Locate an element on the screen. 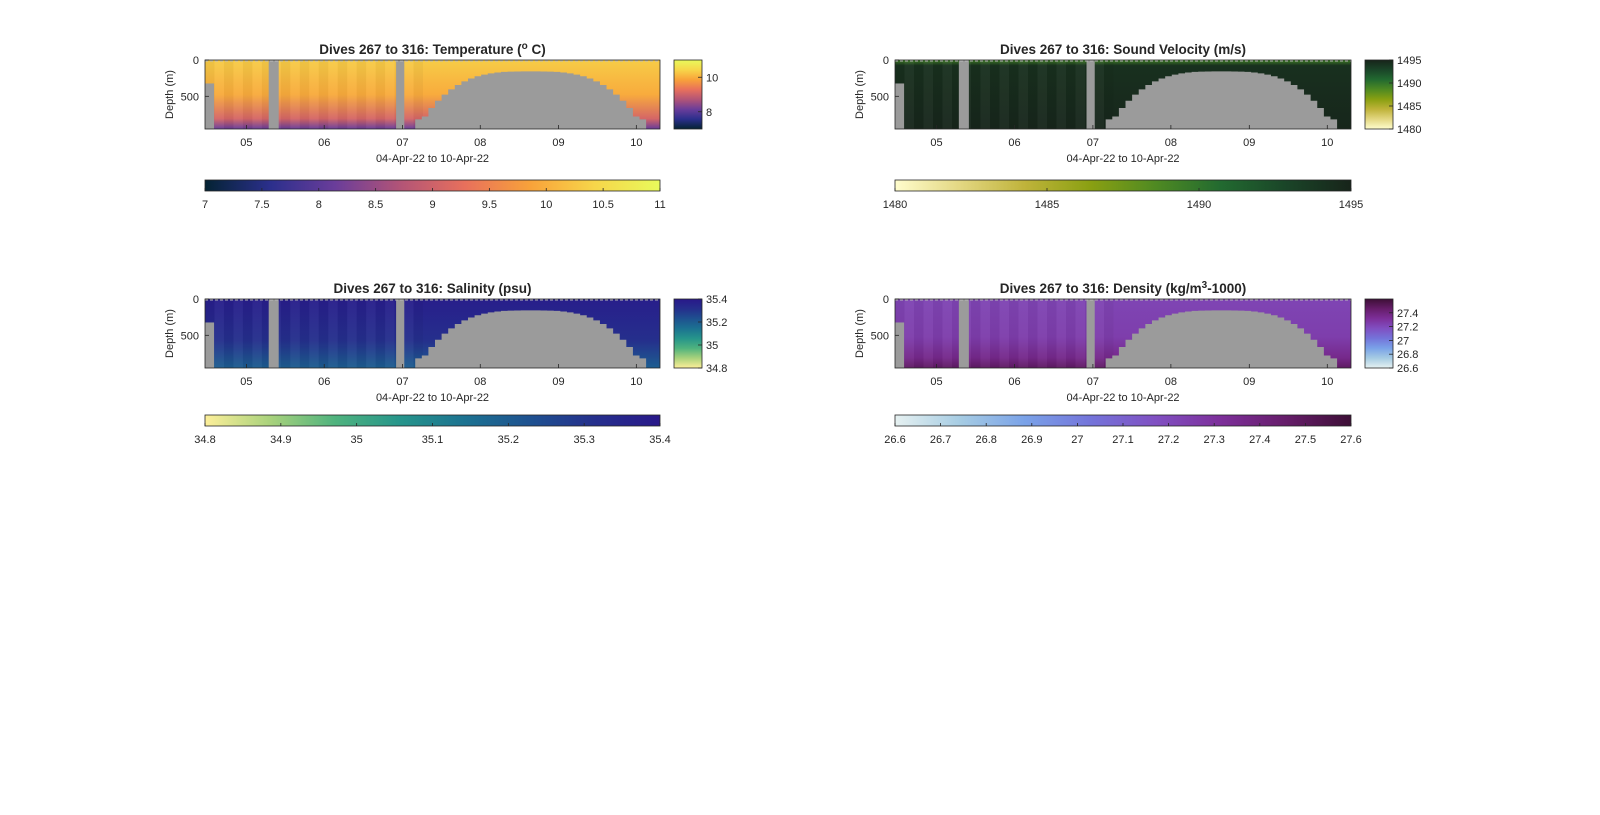 The image size is (1600, 815). chart-title-superscript: o is located at coordinates (525, 46).